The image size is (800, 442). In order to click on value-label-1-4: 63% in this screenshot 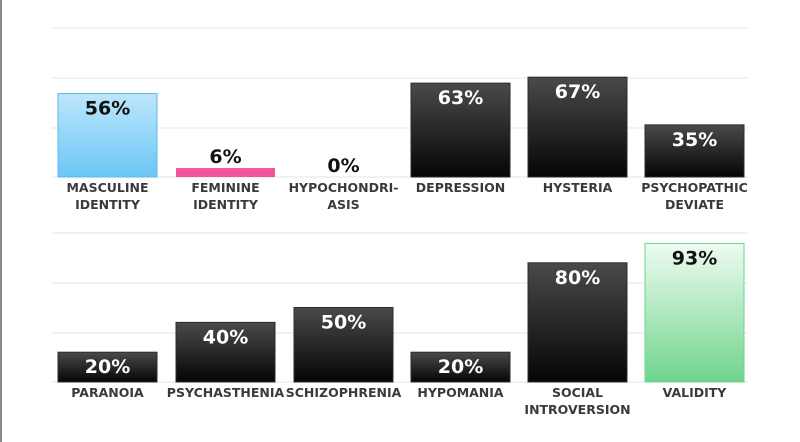, I will do `click(460, 98)`.